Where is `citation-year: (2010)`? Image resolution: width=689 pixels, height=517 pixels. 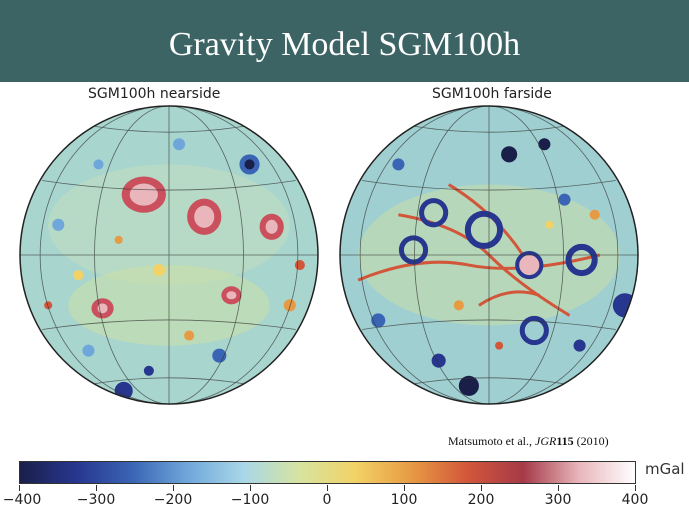 citation-year: (2010) is located at coordinates (591, 441).